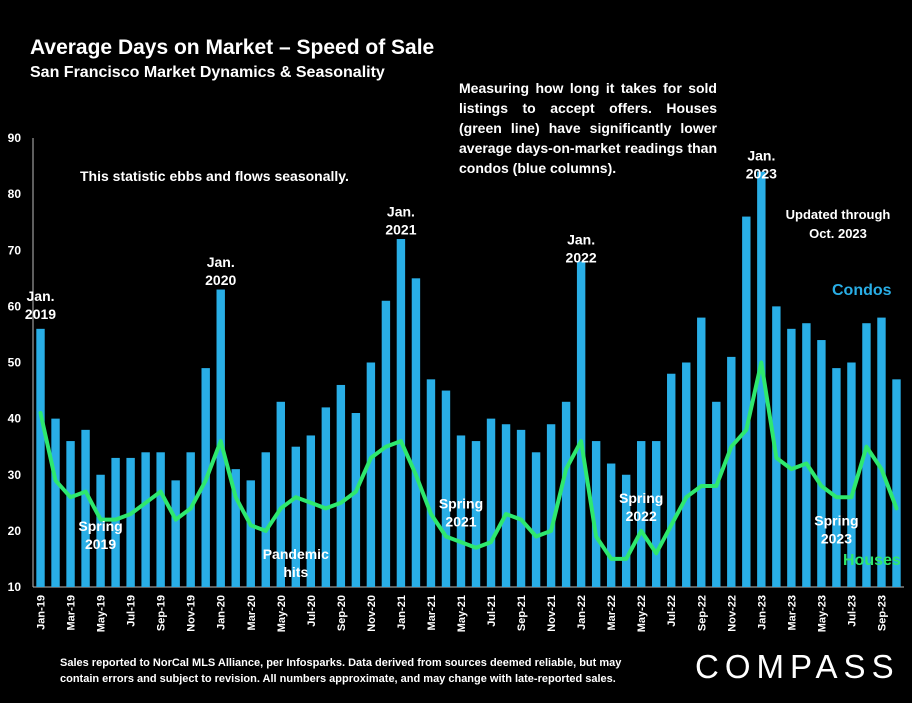  I want to click on y-tick-label: 40, so click(15, 419).